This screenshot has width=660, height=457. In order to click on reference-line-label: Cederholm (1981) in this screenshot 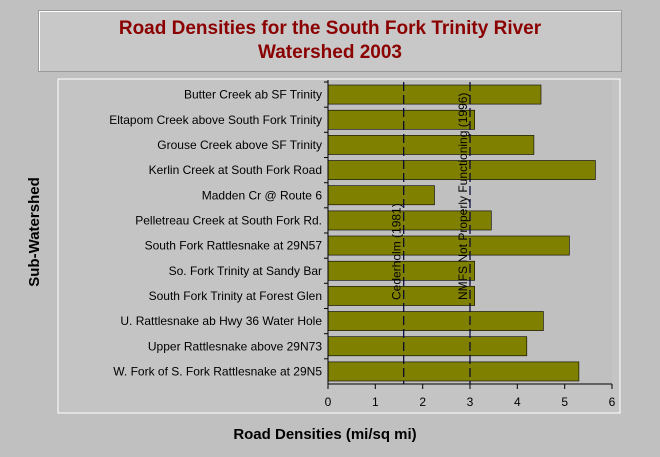, I will do `click(397, 251)`.